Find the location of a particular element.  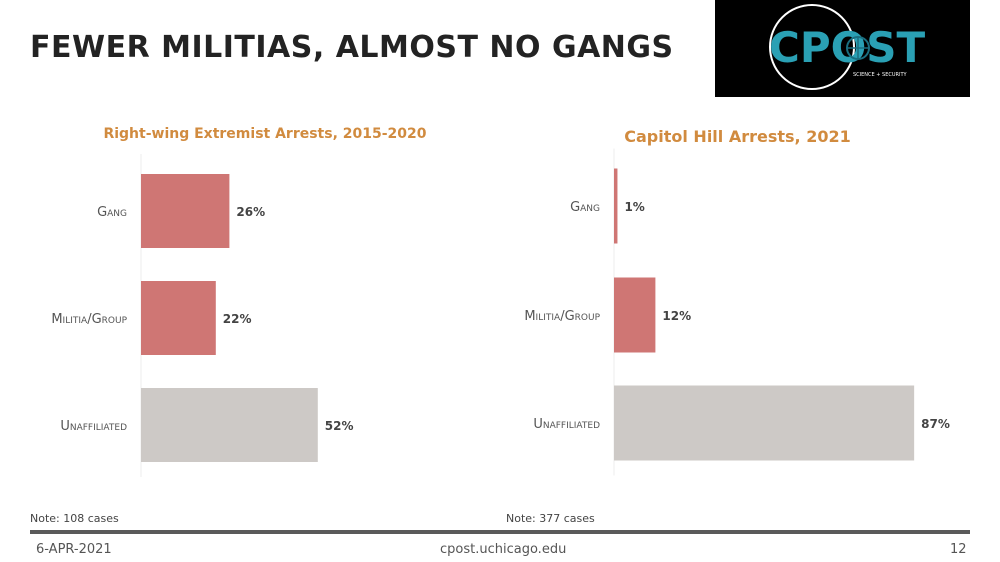

bar-right-unaffiliated is located at coordinates (764, 423).